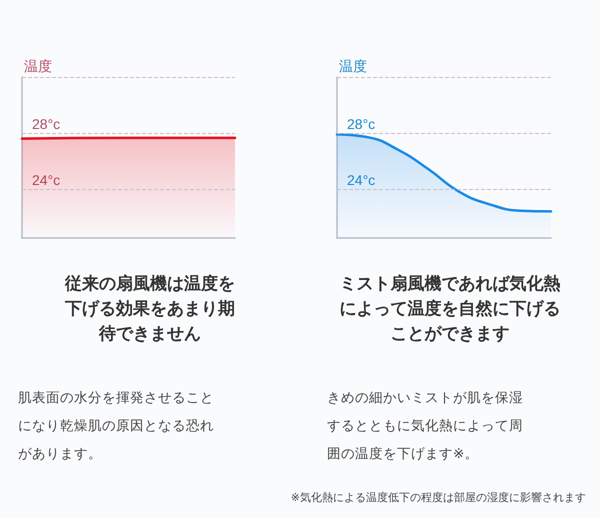 This screenshot has height=518, width=600. Describe the element at coordinates (425, 426) in the screenshot. I see `text: きめの細かいミストが肌を保湿するとともに気化熱によって周囲の温度を下げます※。` at that location.